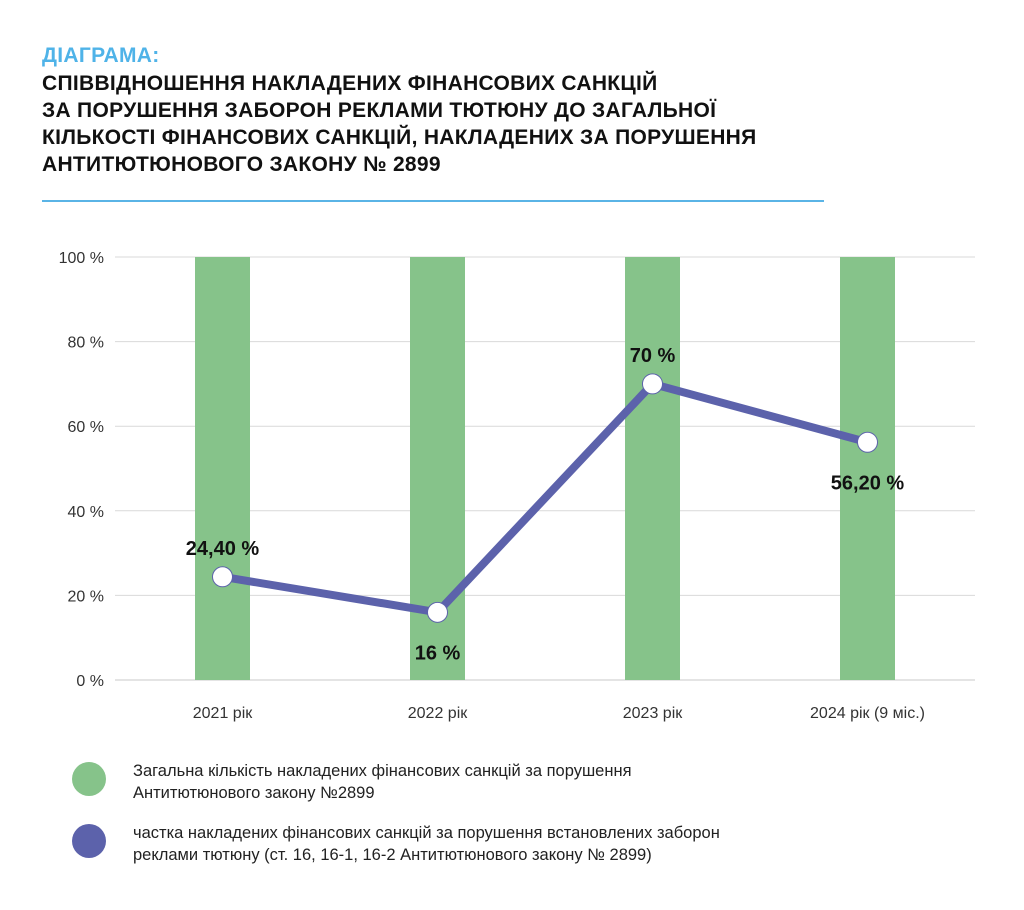 Image resolution: width=1024 pixels, height=910 pixels. Describe the element at coordinates (223, 713) in the screenshot. I see `x-tick-label: 2021 рік` at that location.